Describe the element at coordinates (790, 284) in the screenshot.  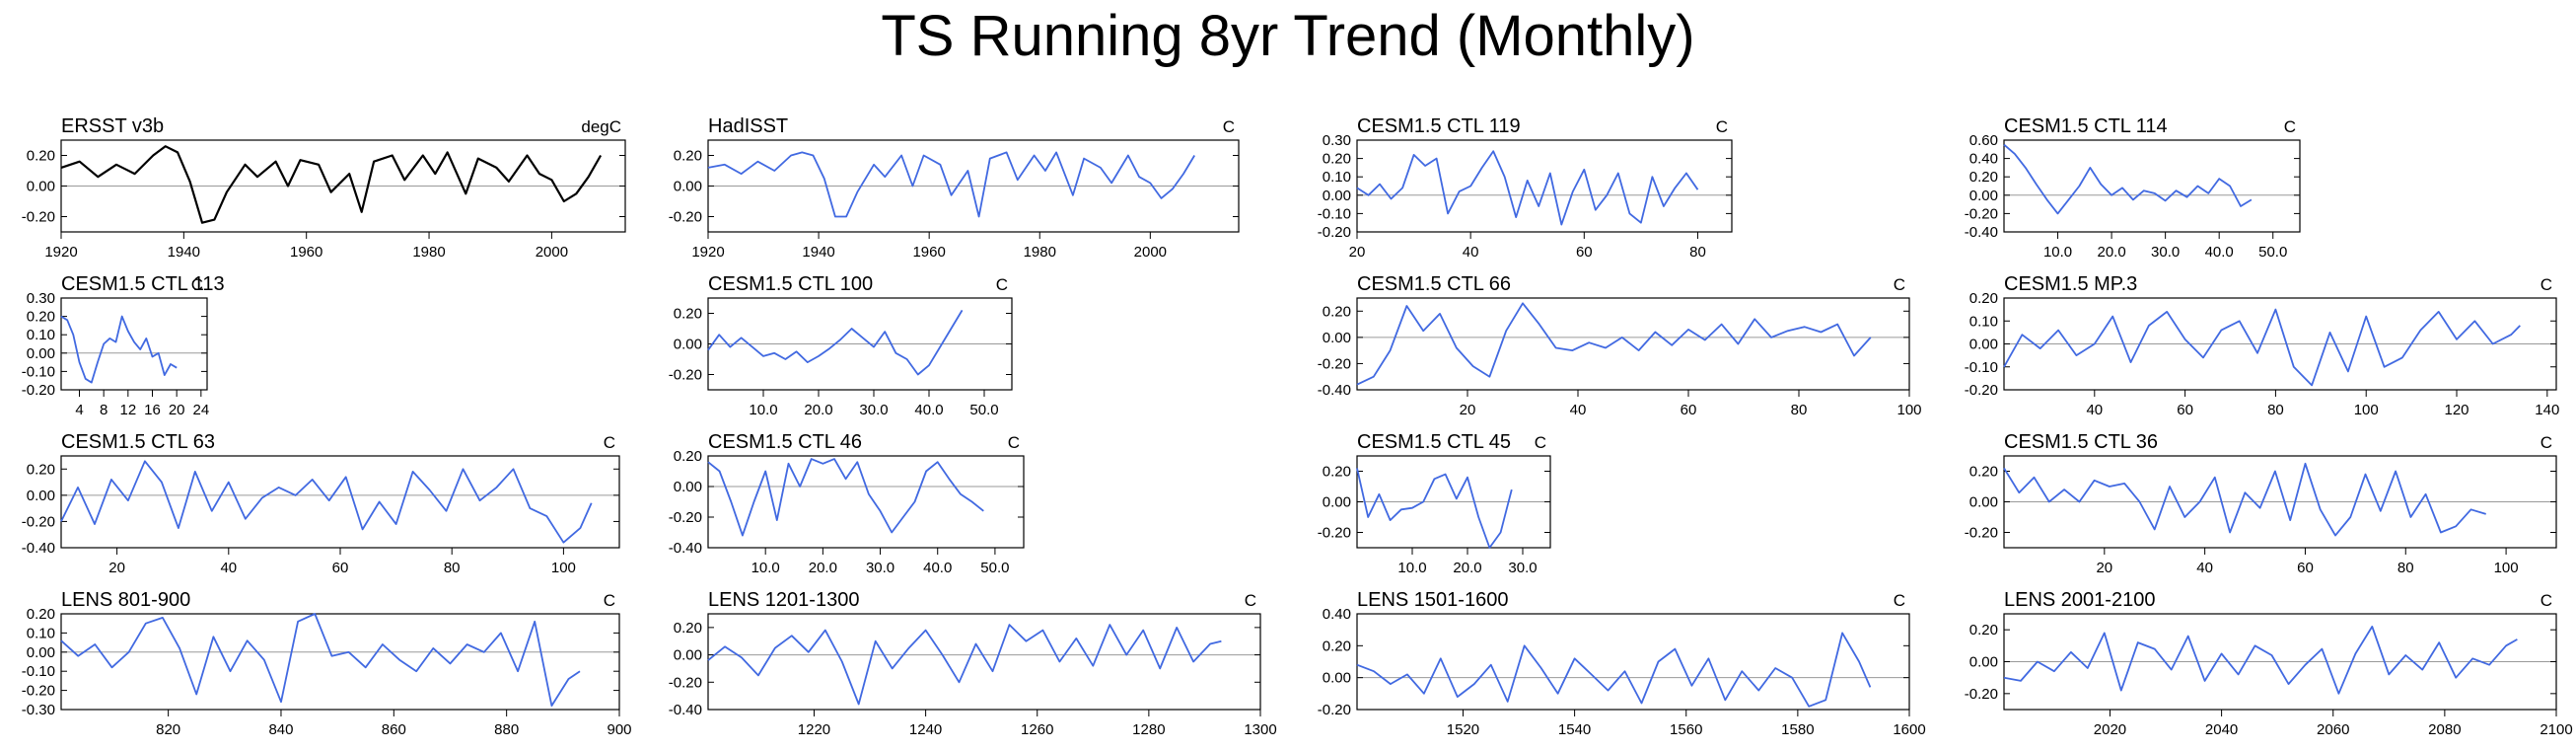
I see `panel-title: CESM1.5 CTL 100` at that location.